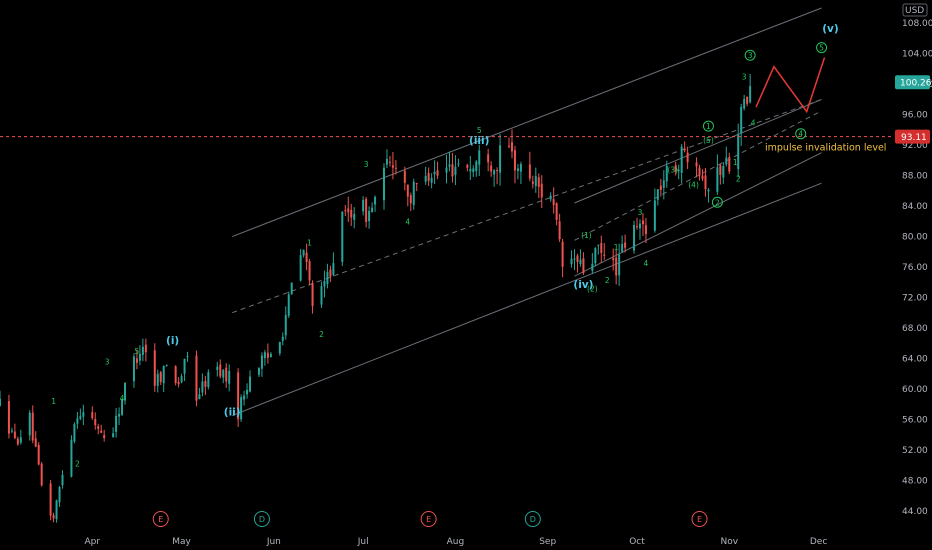  Describe the element at coordinates (915, 268) in the screenshot. I see `y-tick-label: 76.00` at that location.